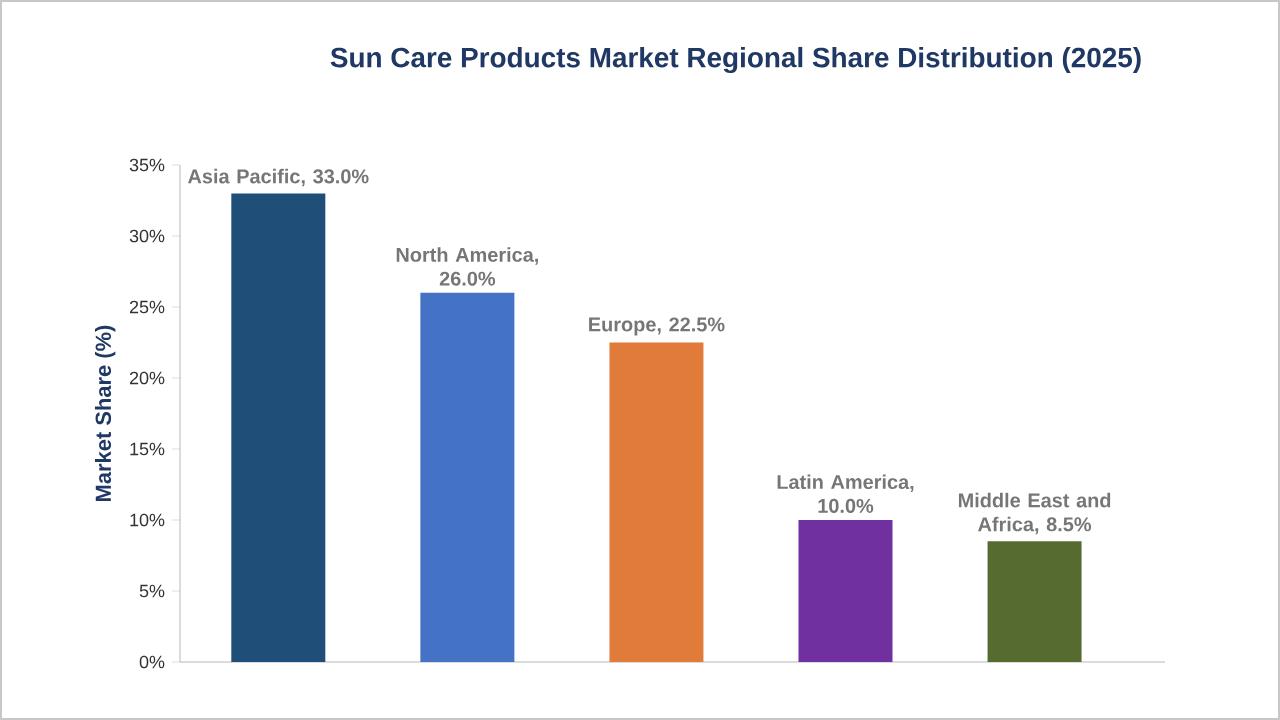 The image size is (1280, 720). Describe the element at coordinates (735, 60) in the screenshot. I see `chart-title: Sun Care Products Market Regional Share Distribution (2025)` at that location.